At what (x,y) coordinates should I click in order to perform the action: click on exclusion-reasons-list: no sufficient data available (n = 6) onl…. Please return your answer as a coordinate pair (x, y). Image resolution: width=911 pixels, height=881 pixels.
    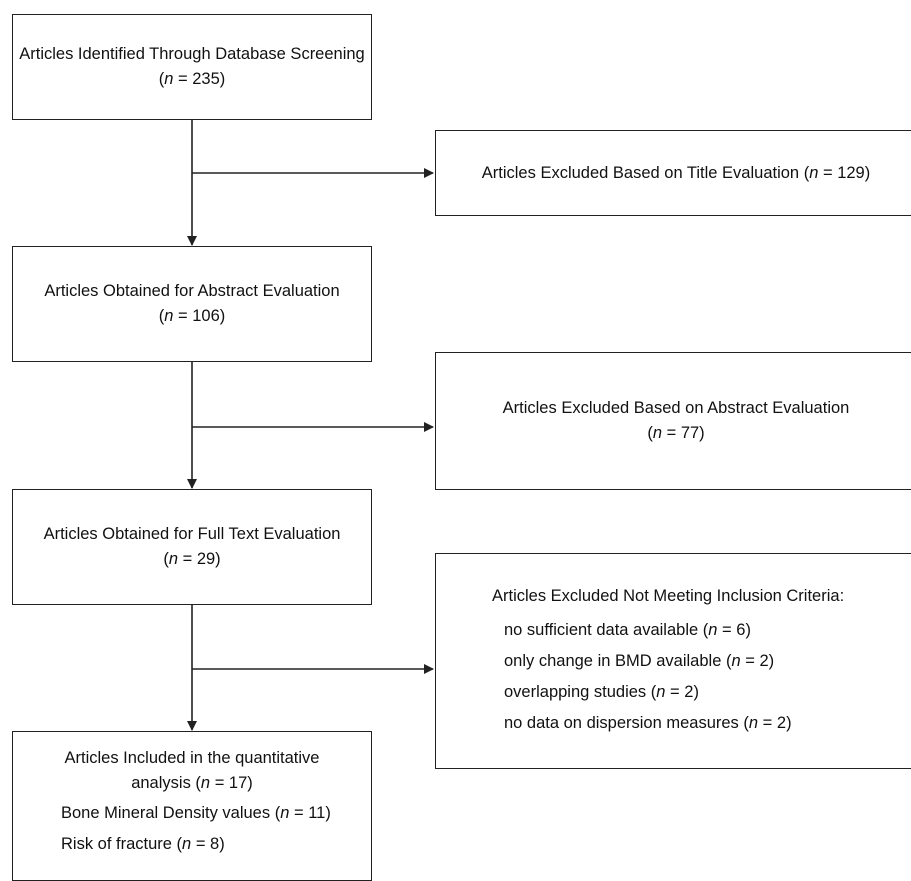
    Looking at the image, I should click on (642, 677).